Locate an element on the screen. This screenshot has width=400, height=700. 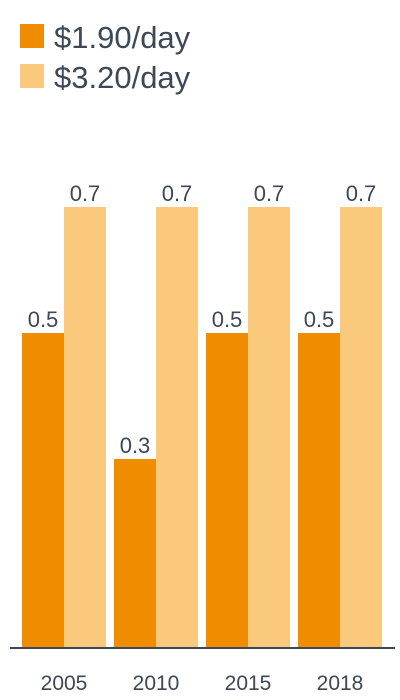
value-label-2018-series-0: 0.5 is located at coordinates (319, 319).